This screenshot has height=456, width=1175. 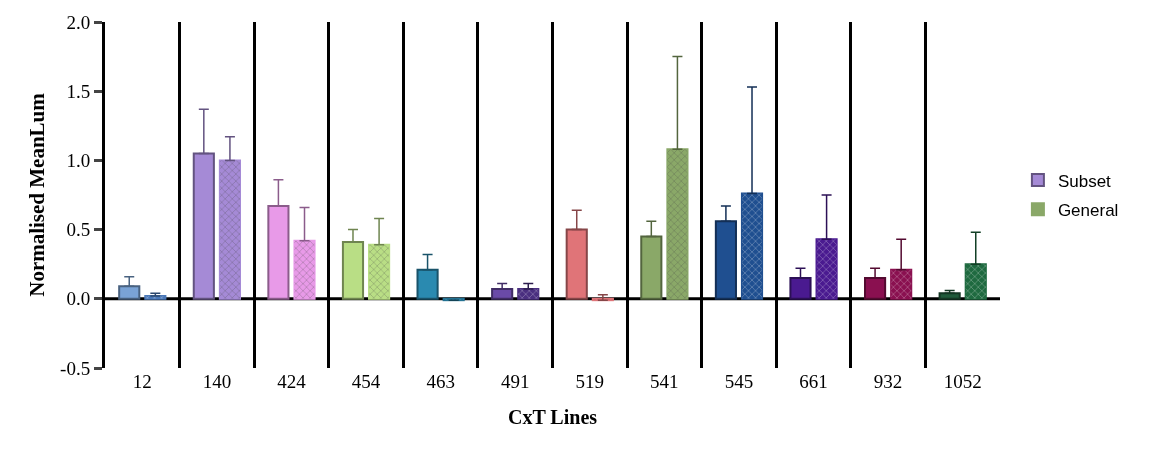 I want to click on y-tick-label: 1.0, so click(x=78, y=161).